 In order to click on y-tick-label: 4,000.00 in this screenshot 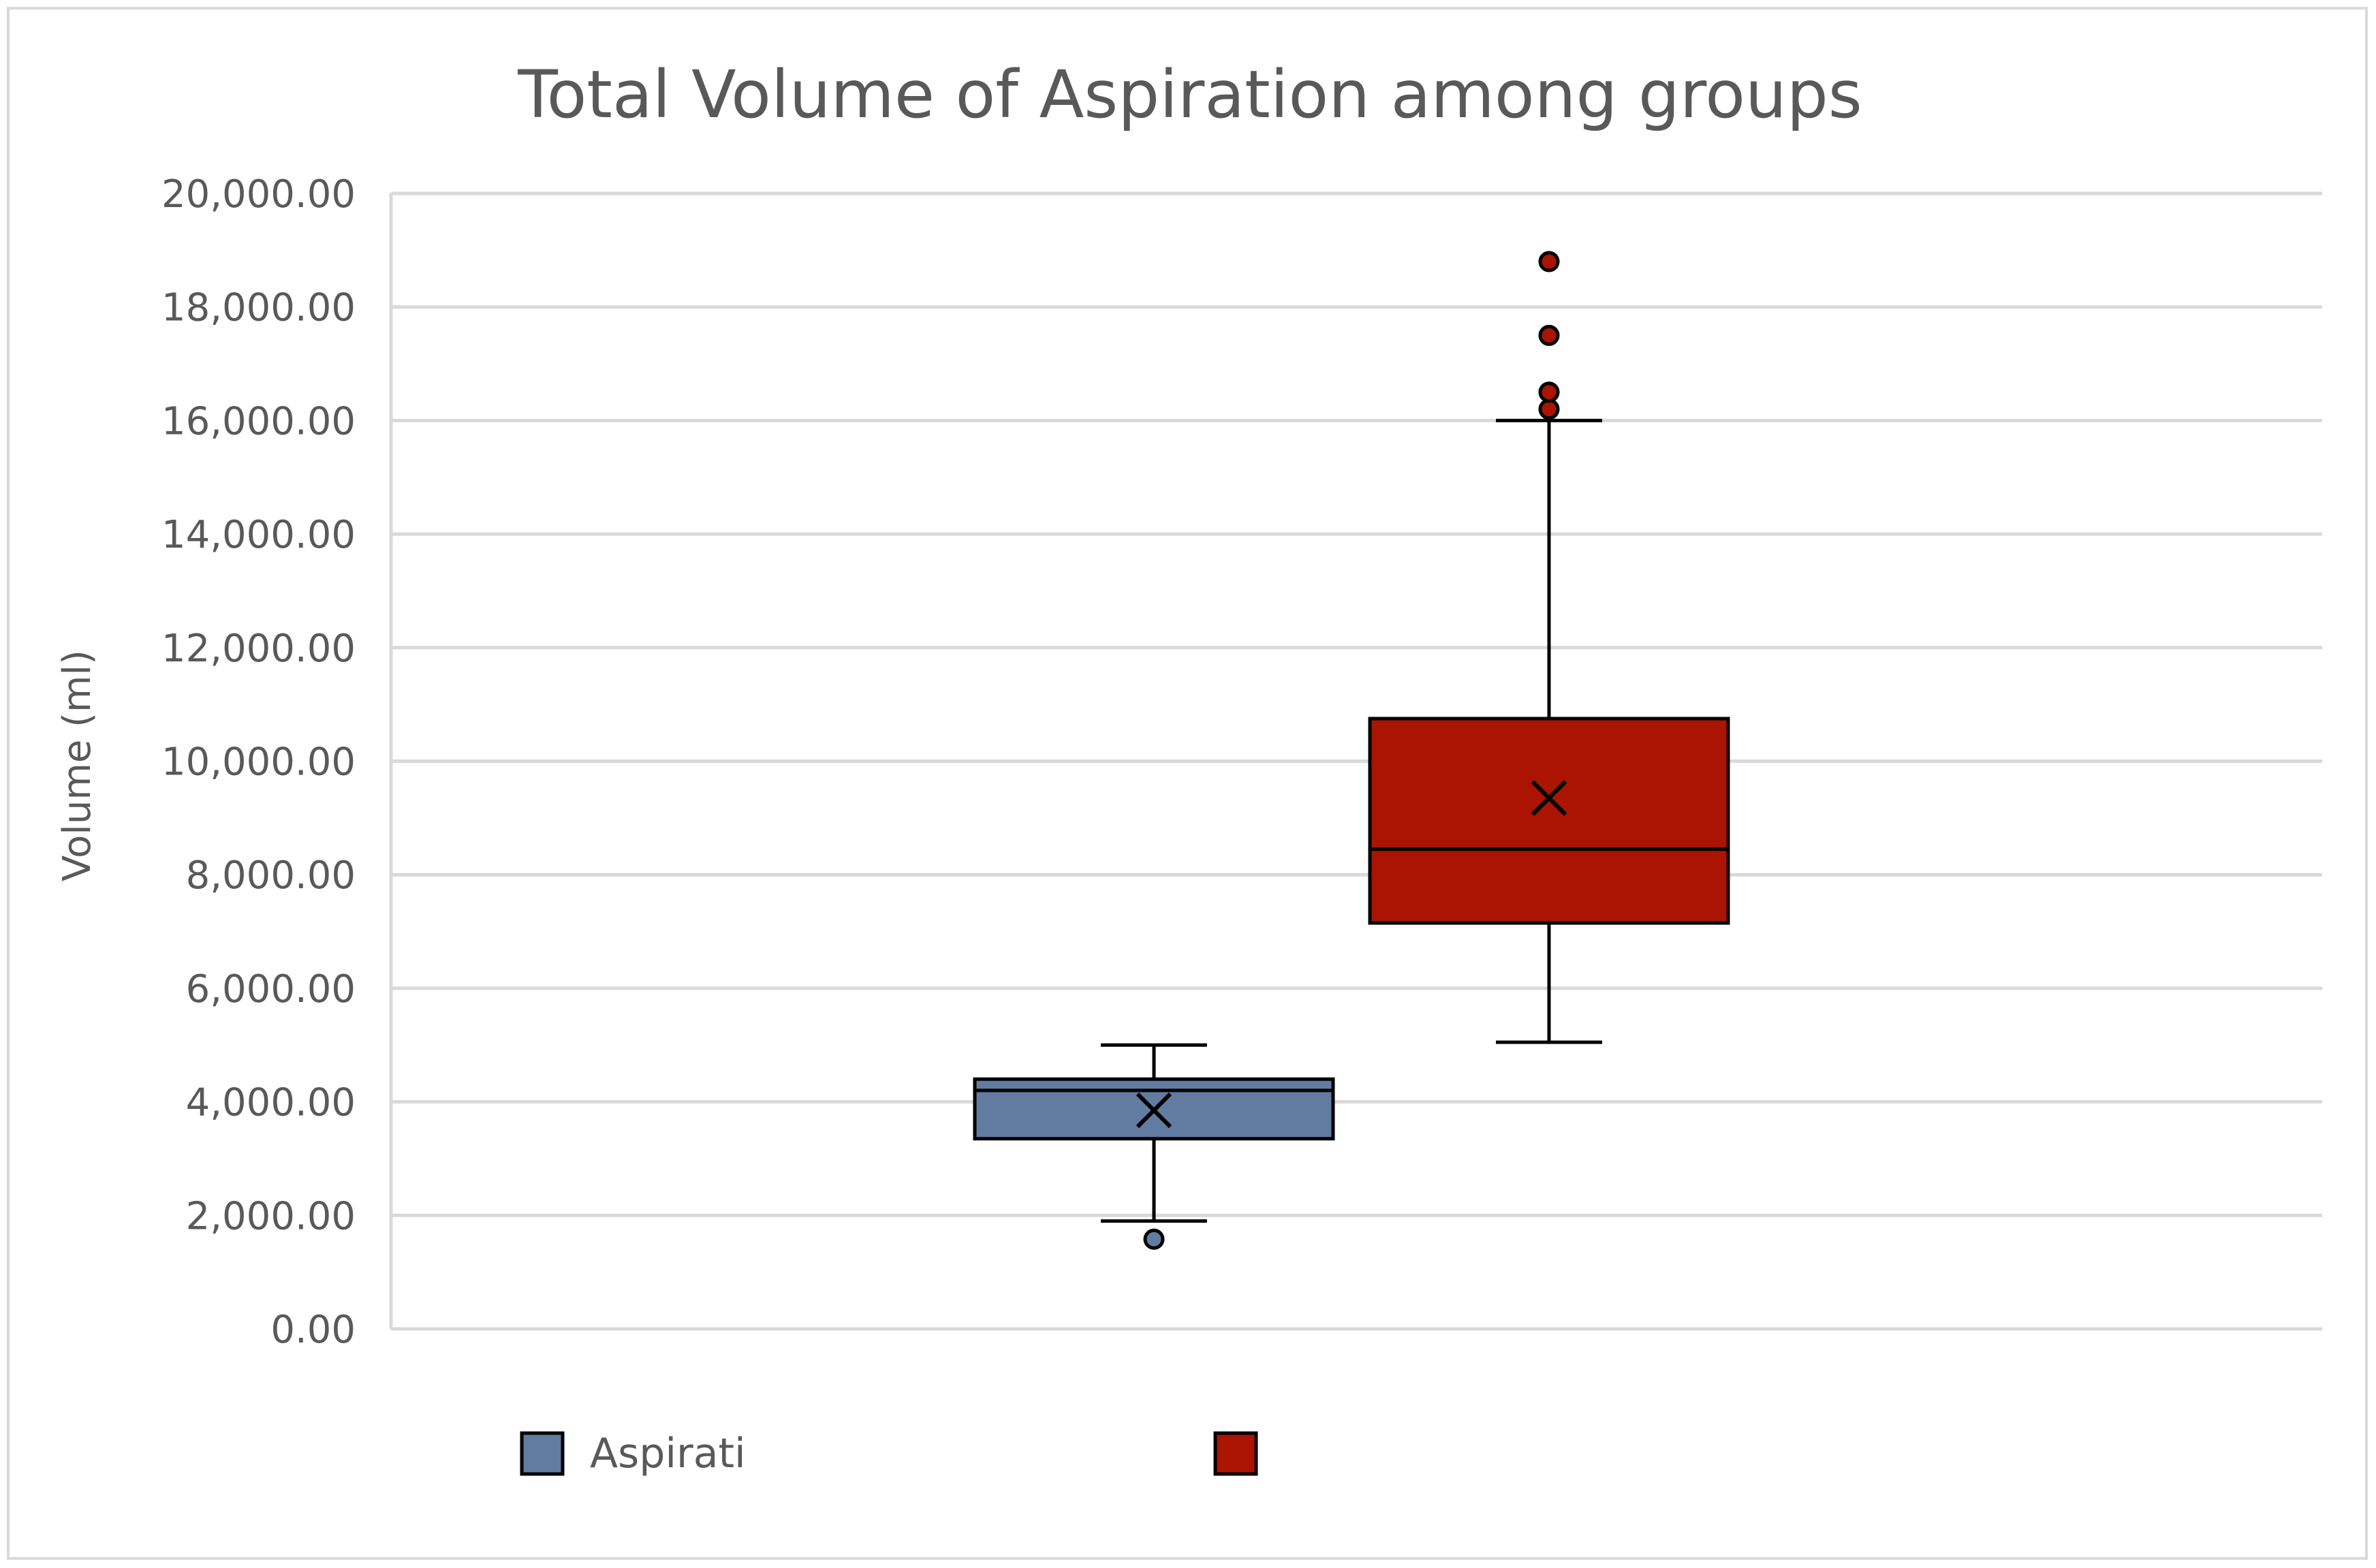, I will do `click(271, 1103)`.